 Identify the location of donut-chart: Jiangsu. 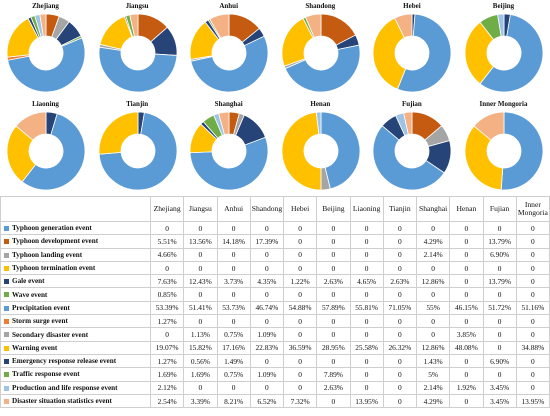
(137, 49).